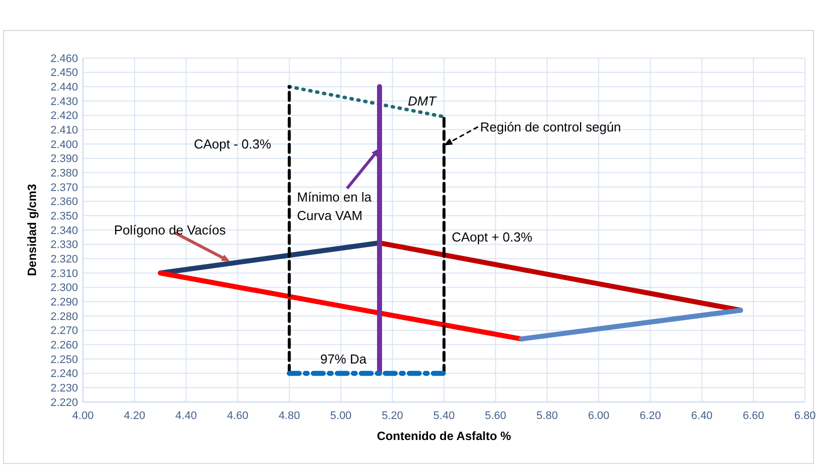  What do you see at coordinates (423, 101) in the screenshot?
I see `annotation: DMT` at bounding box center [423, 101].